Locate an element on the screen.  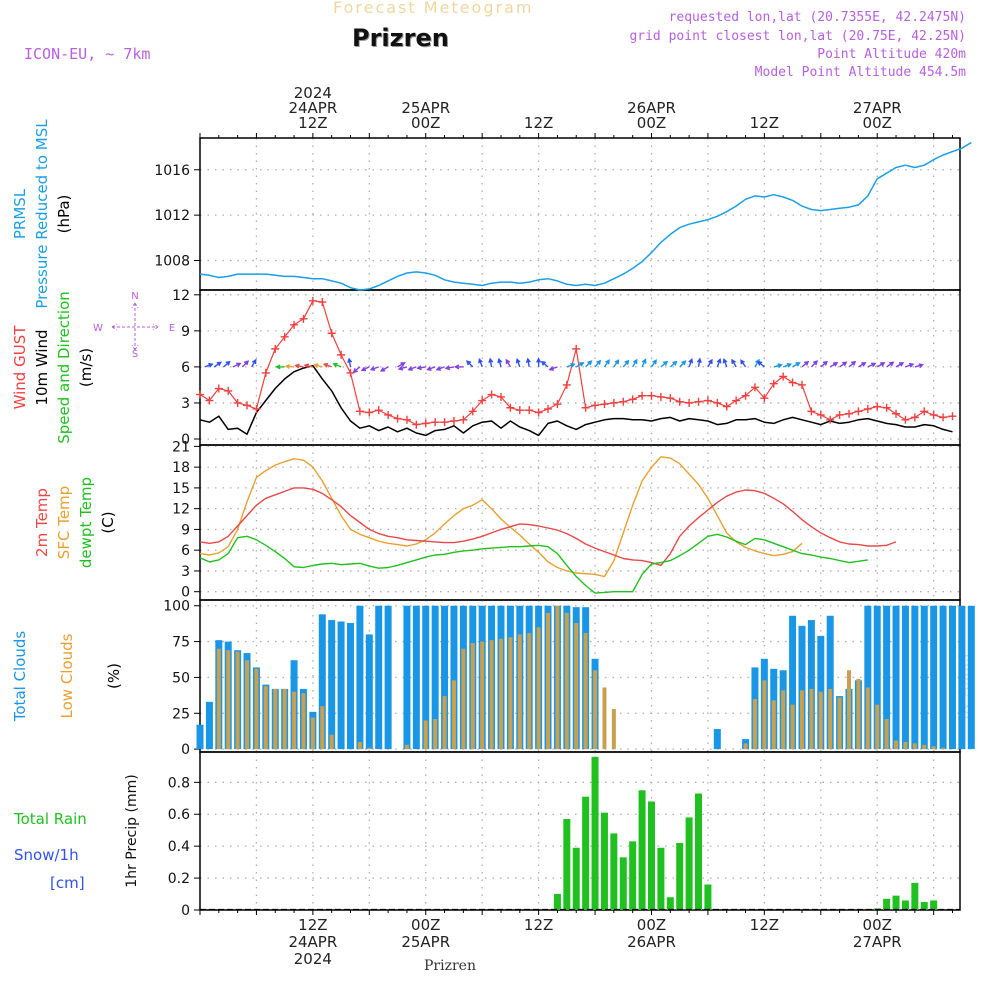
y-tick-label: 1012 is located at coordinates (172, 216).